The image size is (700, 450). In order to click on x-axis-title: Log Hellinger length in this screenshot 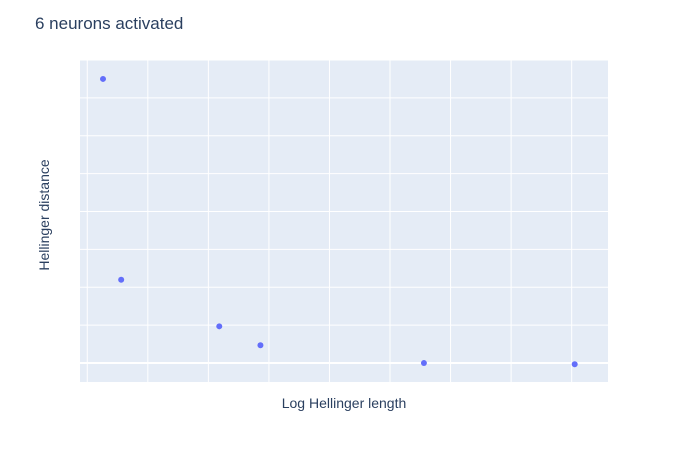, I will do `click(344, 403)`.